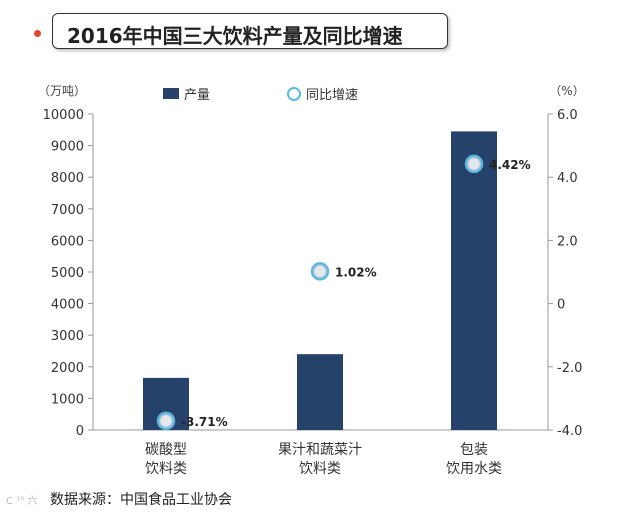  Describe the element at coordinates (166, 450) in the screenshot. I see `category-label: 碳酸型` at that location.